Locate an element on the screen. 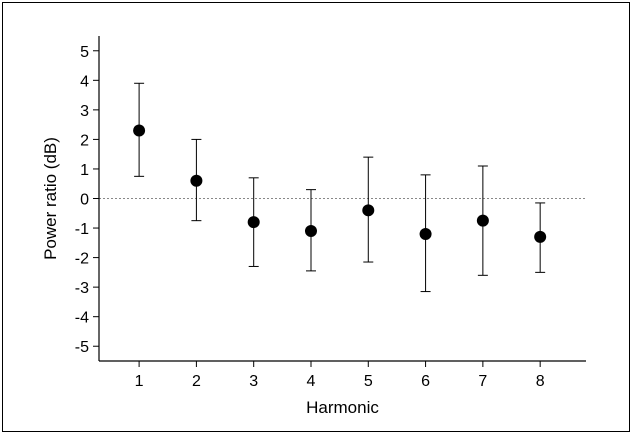 Image resolution: width=634 pixels, height=438 pixels. y-tick-label: 4 is located at coordinates (84, 81).